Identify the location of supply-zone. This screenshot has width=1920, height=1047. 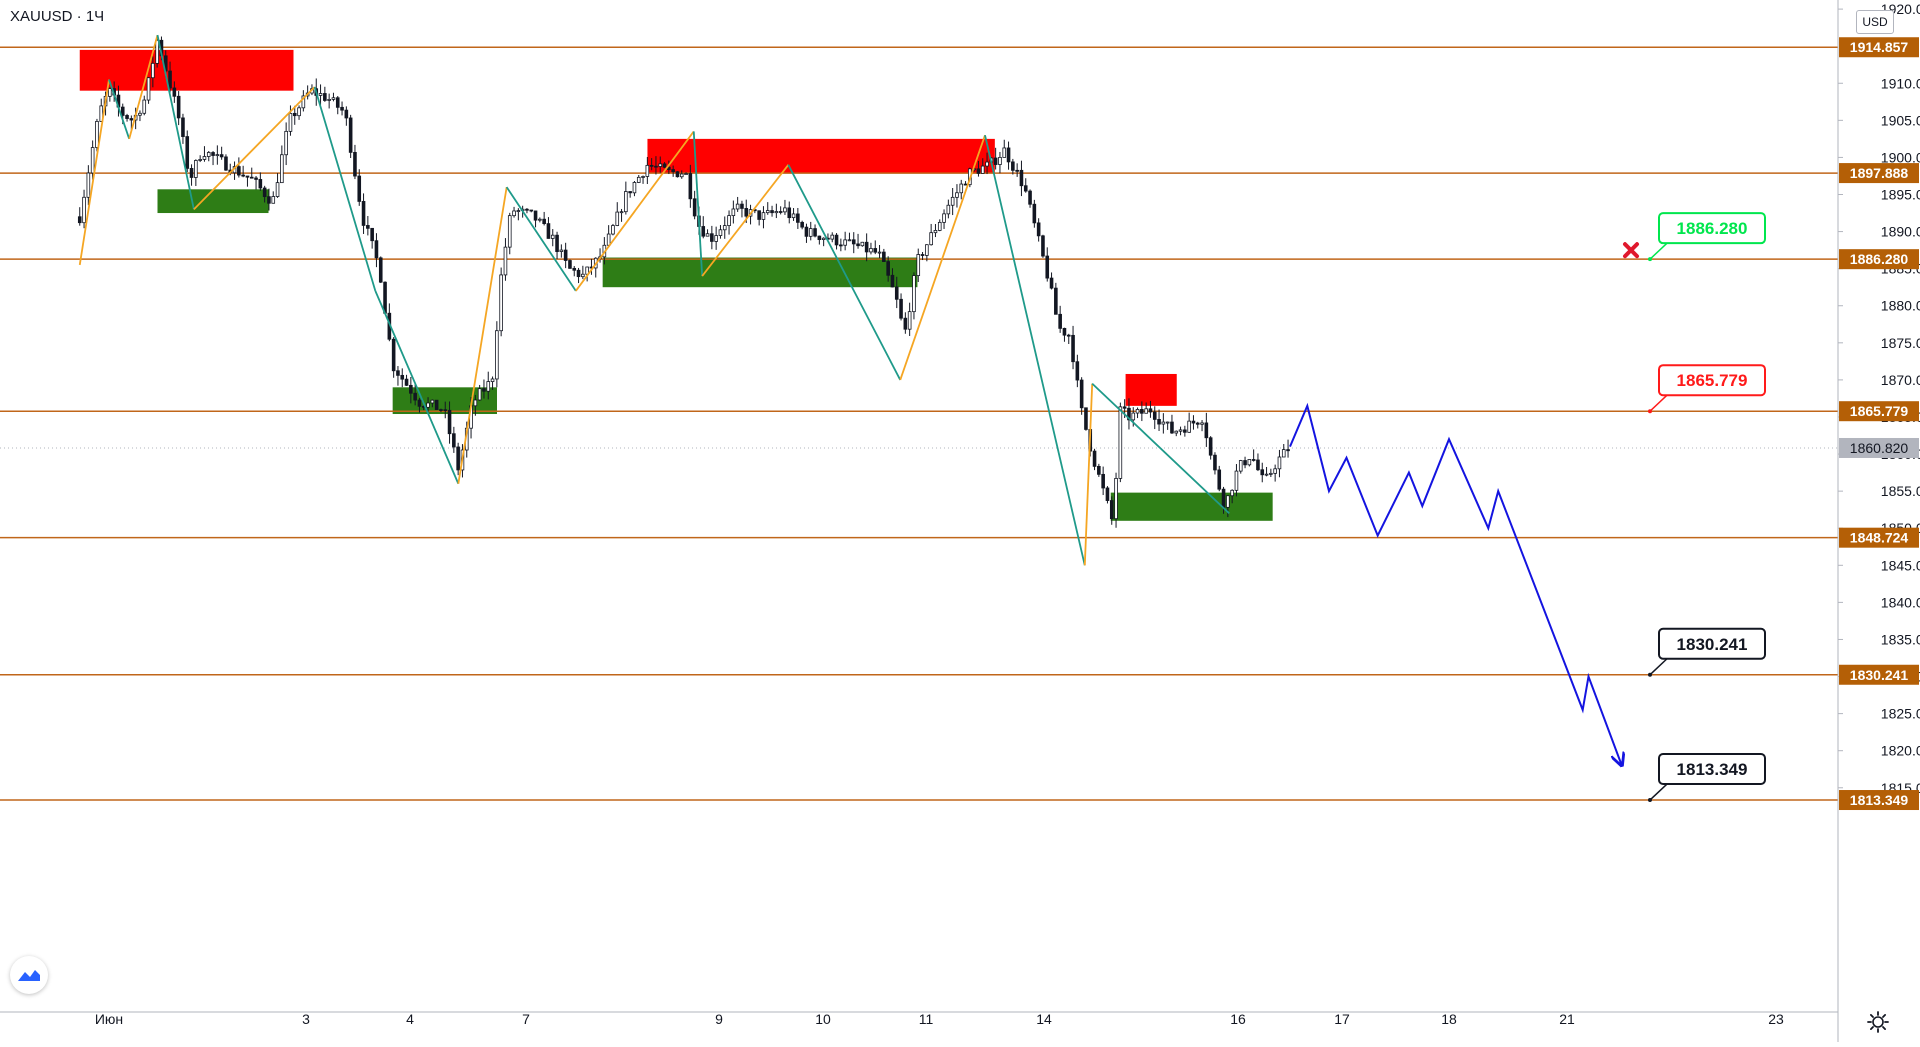
(186, 70).